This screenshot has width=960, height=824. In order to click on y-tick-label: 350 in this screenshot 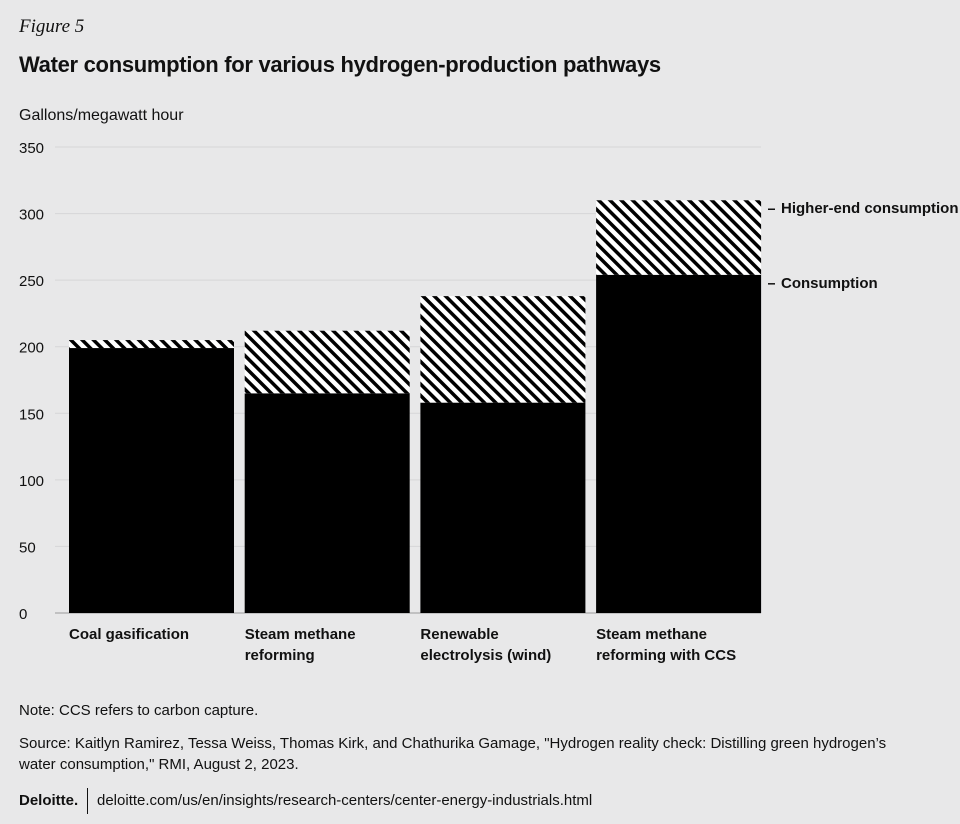, I will do `click(31, 148)`.